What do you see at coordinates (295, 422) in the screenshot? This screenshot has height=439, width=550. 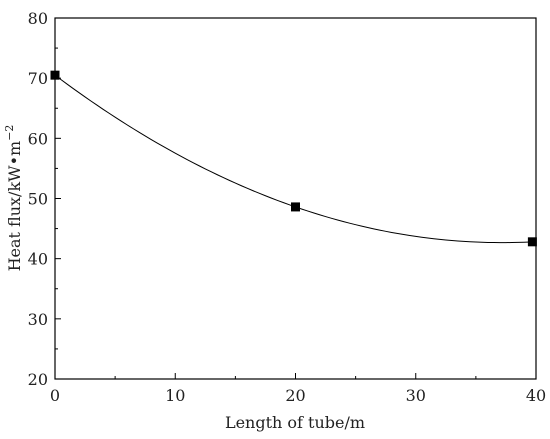 I see `x-axis-title: Length of tube/m` at bounding box center [295, 422].